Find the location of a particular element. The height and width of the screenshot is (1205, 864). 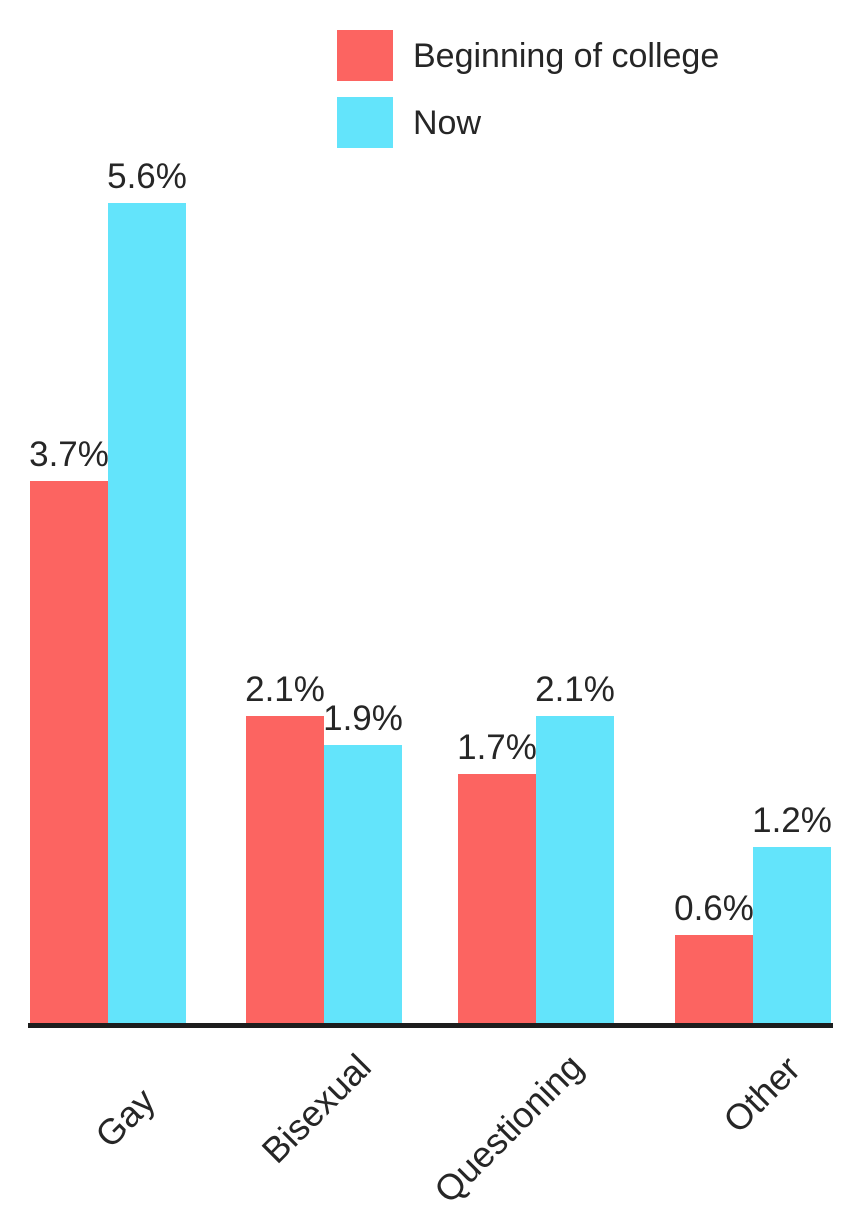

bar-value-label-gay-now: 5.6% is located at coordinates (147, 177).